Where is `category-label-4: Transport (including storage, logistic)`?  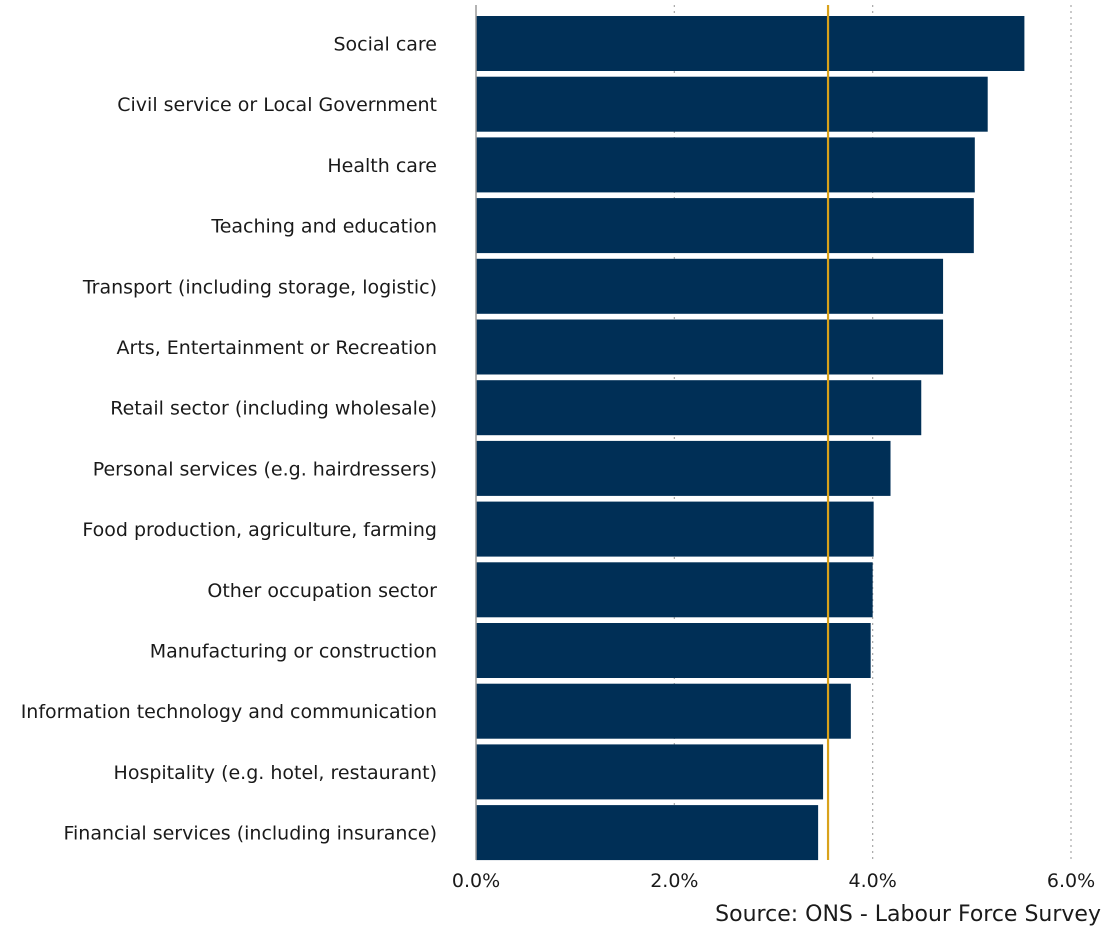 category-label-4: Transport (including storage, logistic) is located at coordinates (259, 287).